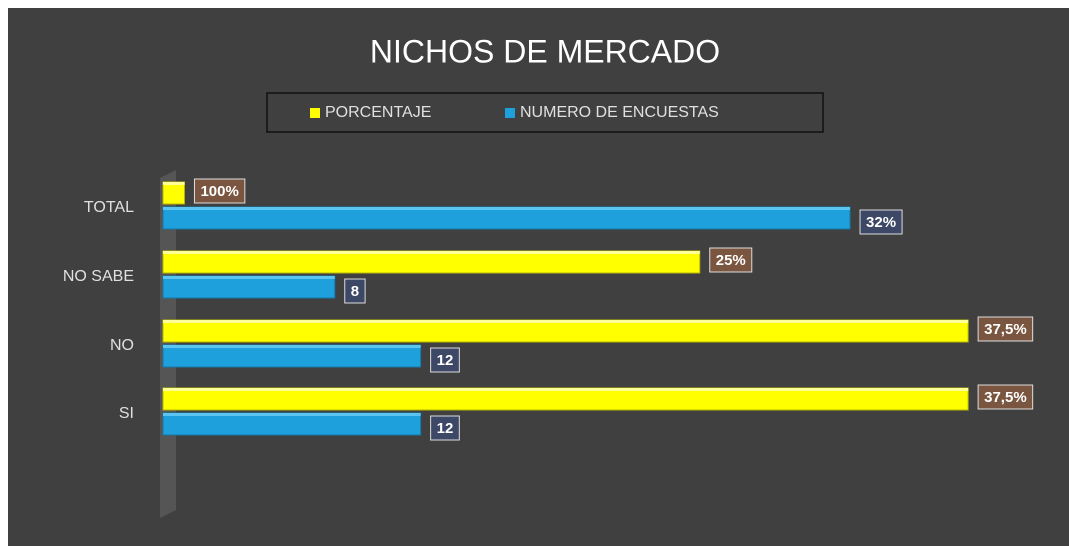  I want to click on data-label: 25%, so click(731, 260).